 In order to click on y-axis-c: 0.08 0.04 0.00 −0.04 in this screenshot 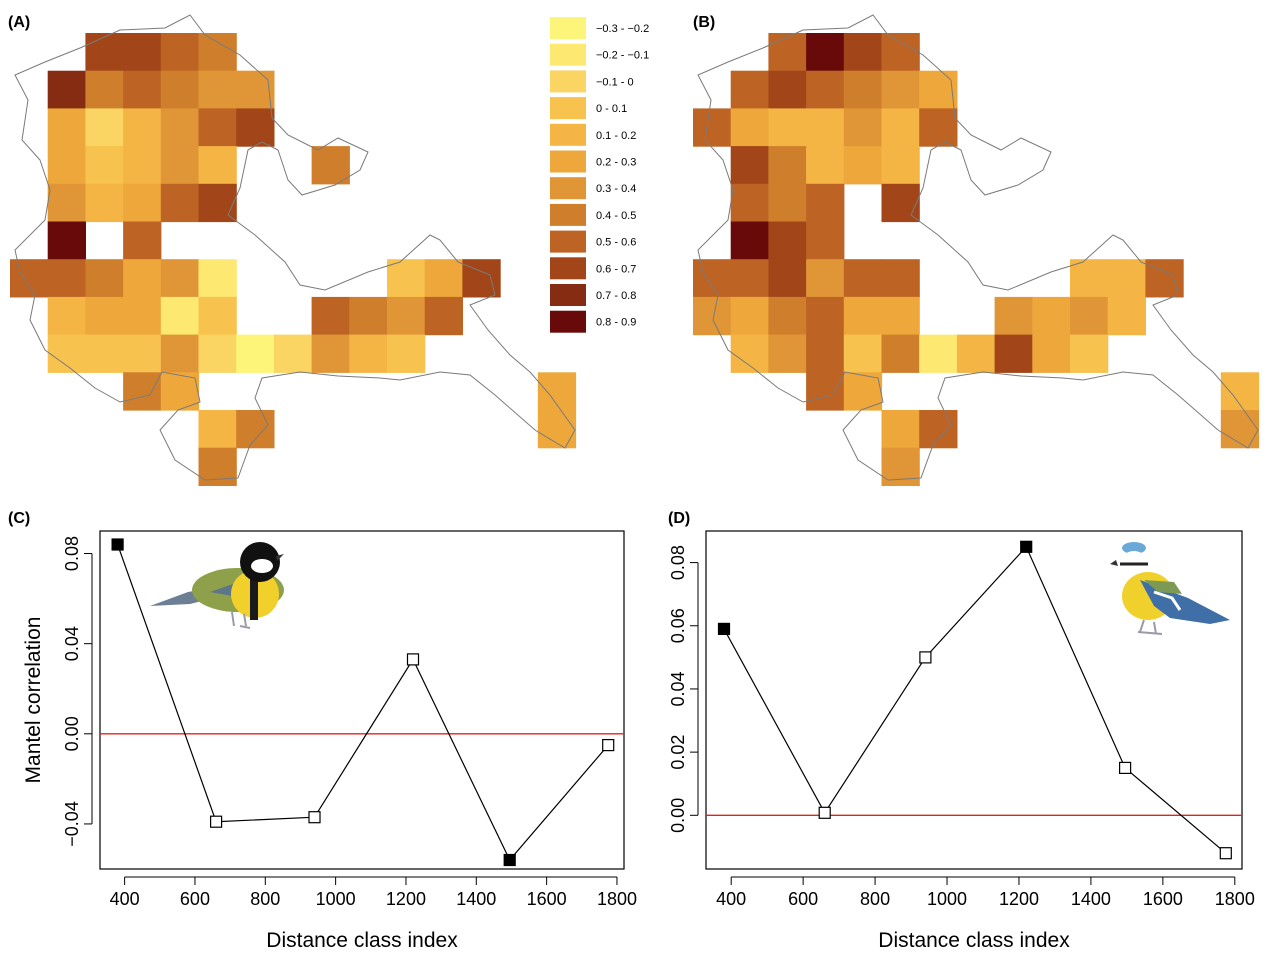, I will do `click(77, 691)`.